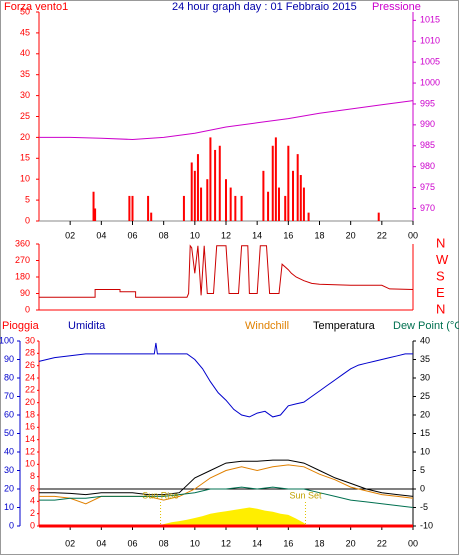 The image size is (459, 560). Describe the element at coordinates (427, 145) in the screenshot. I see `y2-tick-label: 985` at that location.